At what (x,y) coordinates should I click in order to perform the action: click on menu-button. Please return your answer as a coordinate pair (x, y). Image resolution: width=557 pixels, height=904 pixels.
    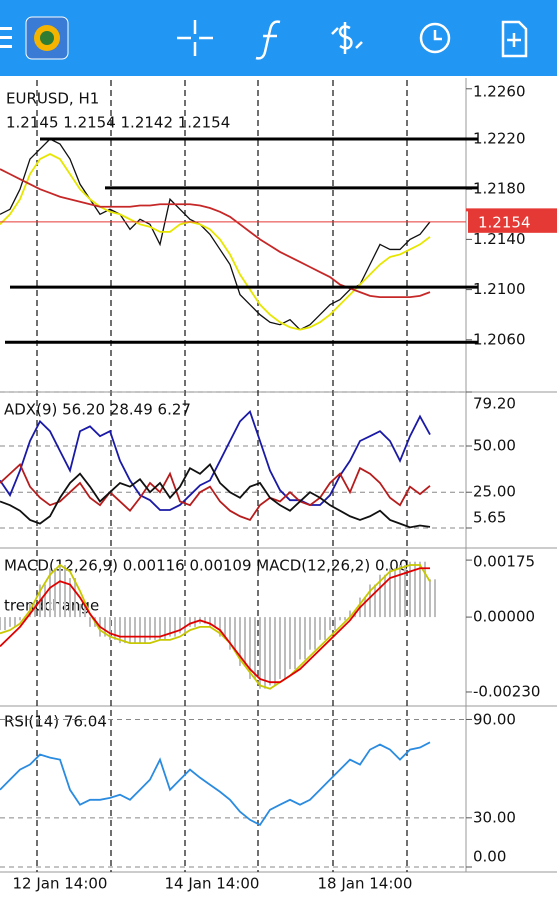
    Looking at the image, I should click on (6, 37).